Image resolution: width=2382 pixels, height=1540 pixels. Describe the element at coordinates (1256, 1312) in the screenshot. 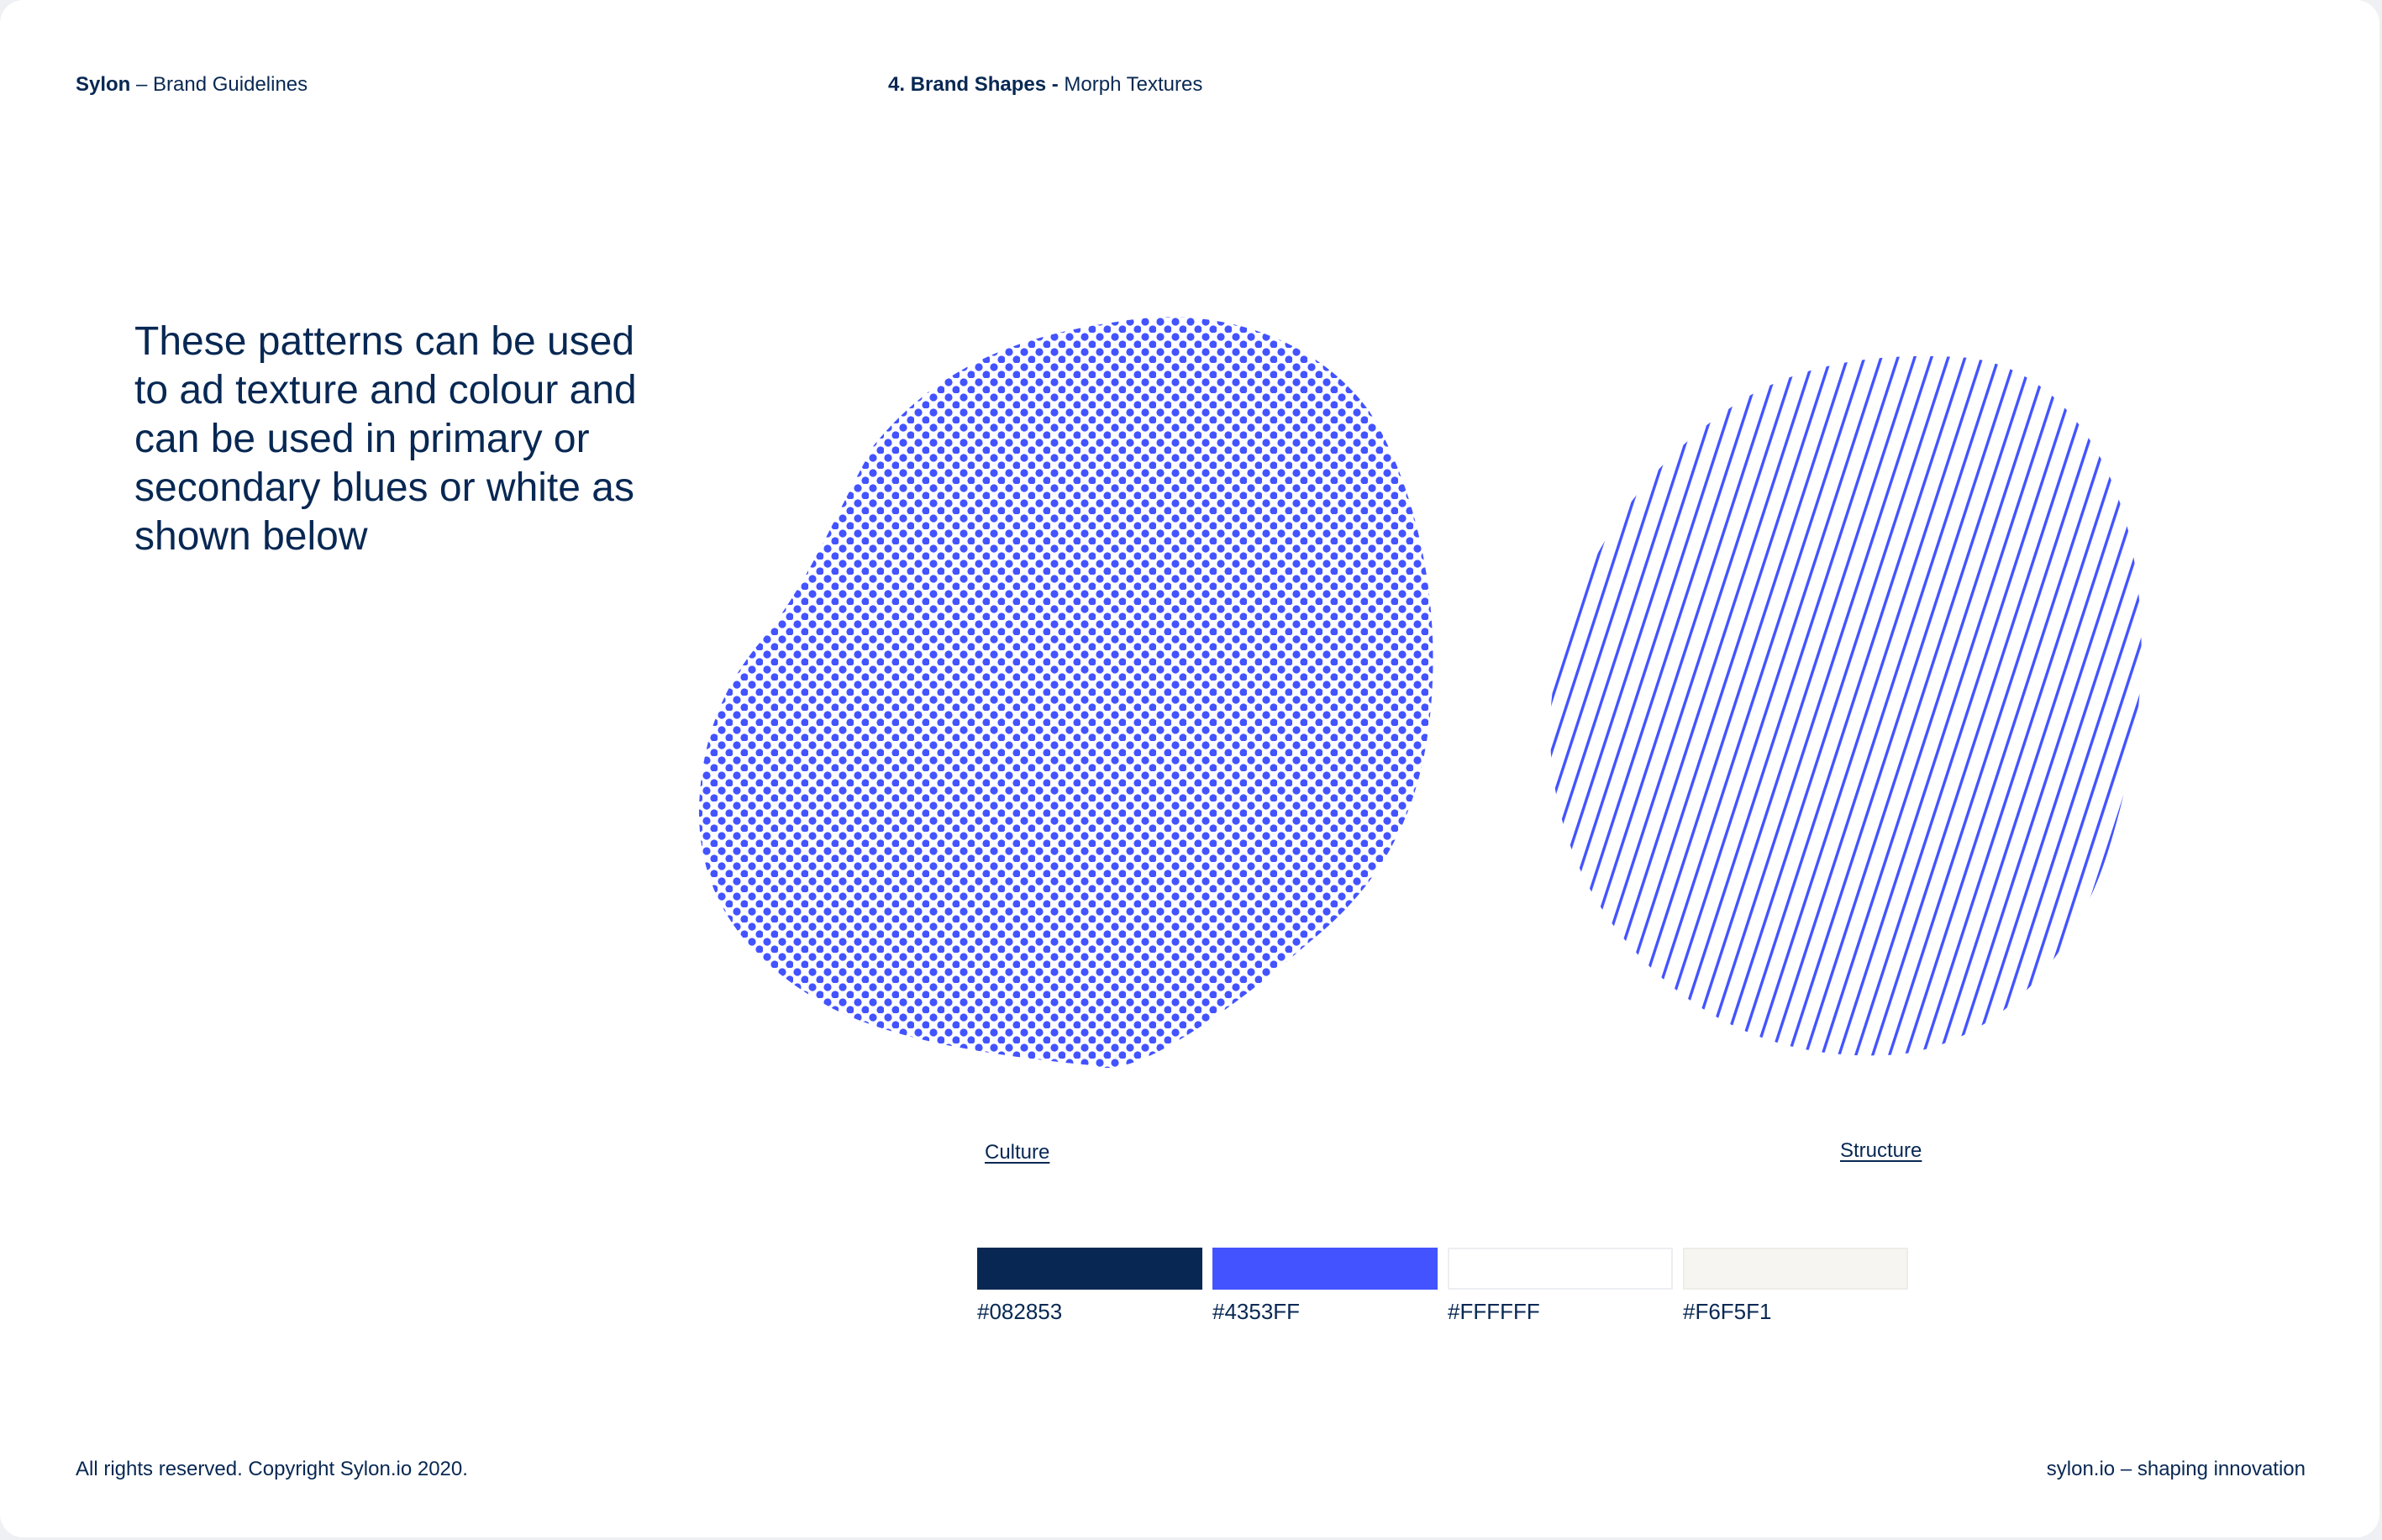

I see `color-hex-label: #4353FF` at that location.